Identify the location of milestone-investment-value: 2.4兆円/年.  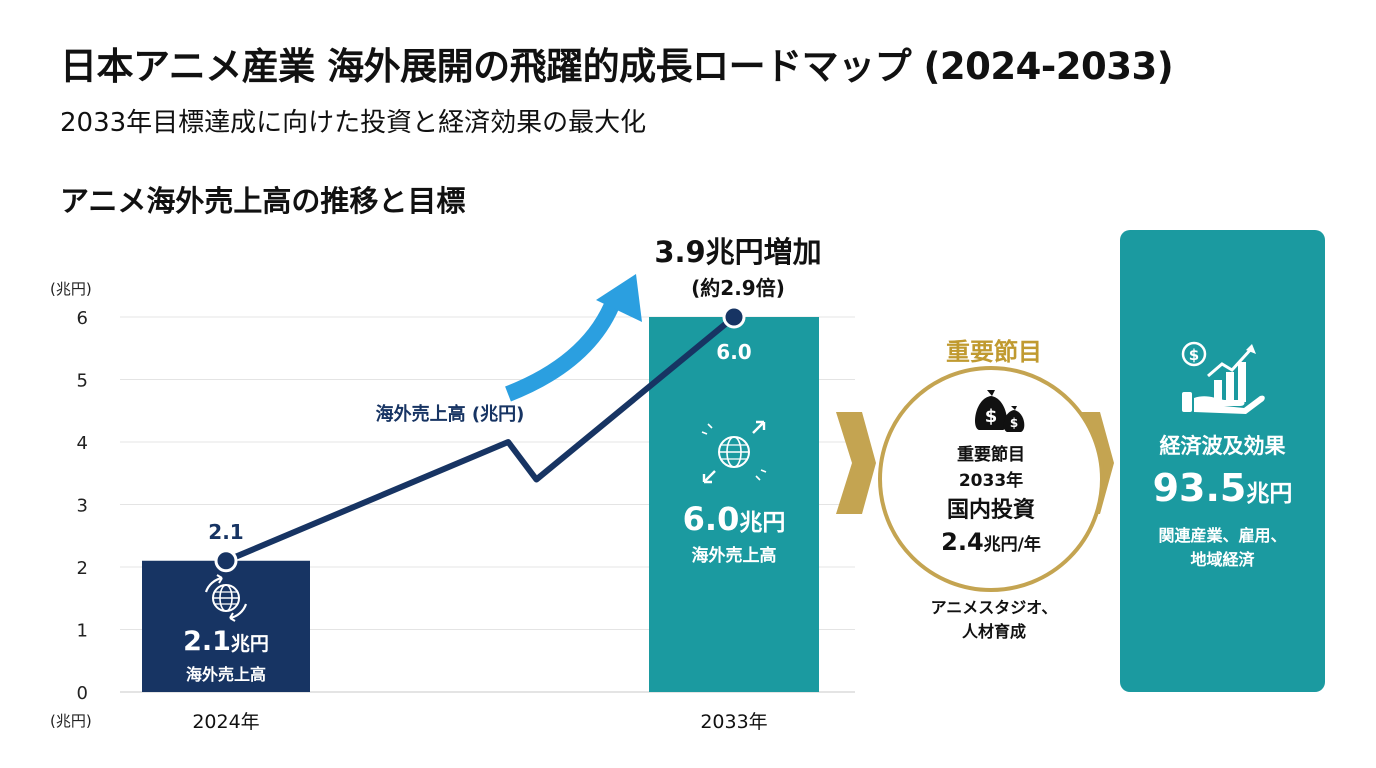
(991, 542).